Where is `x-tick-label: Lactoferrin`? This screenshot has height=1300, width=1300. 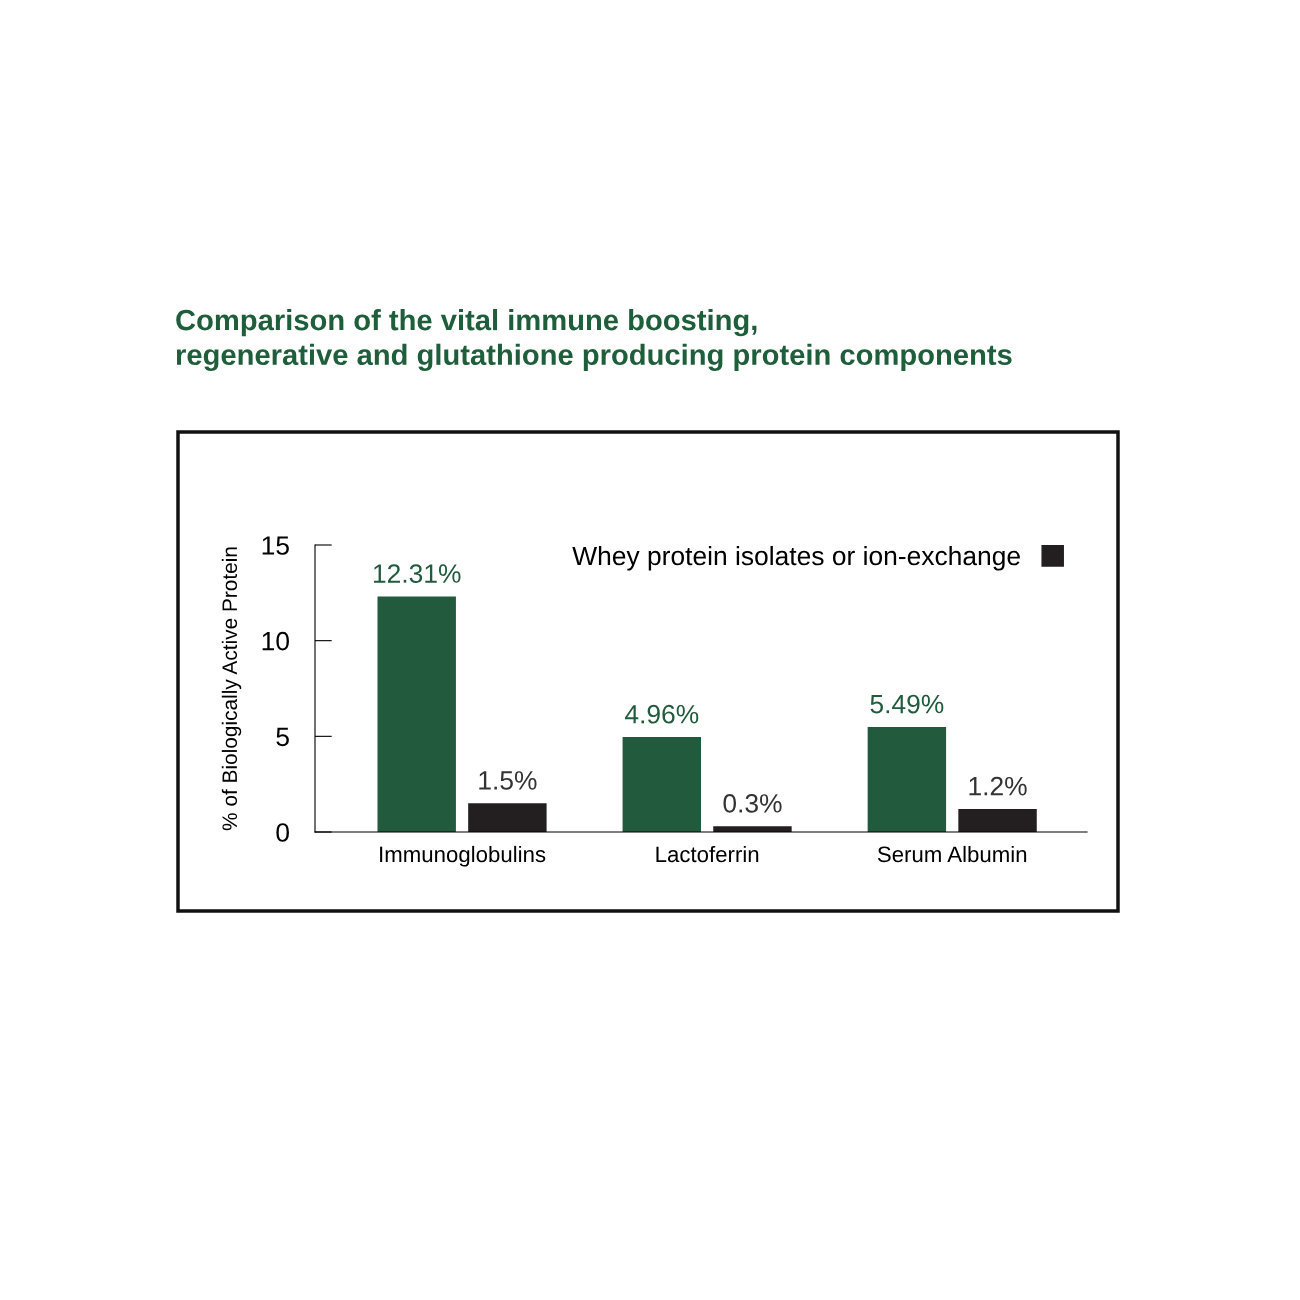
x-tick-label: Lactoferrin is located at coordinates (707, 854).